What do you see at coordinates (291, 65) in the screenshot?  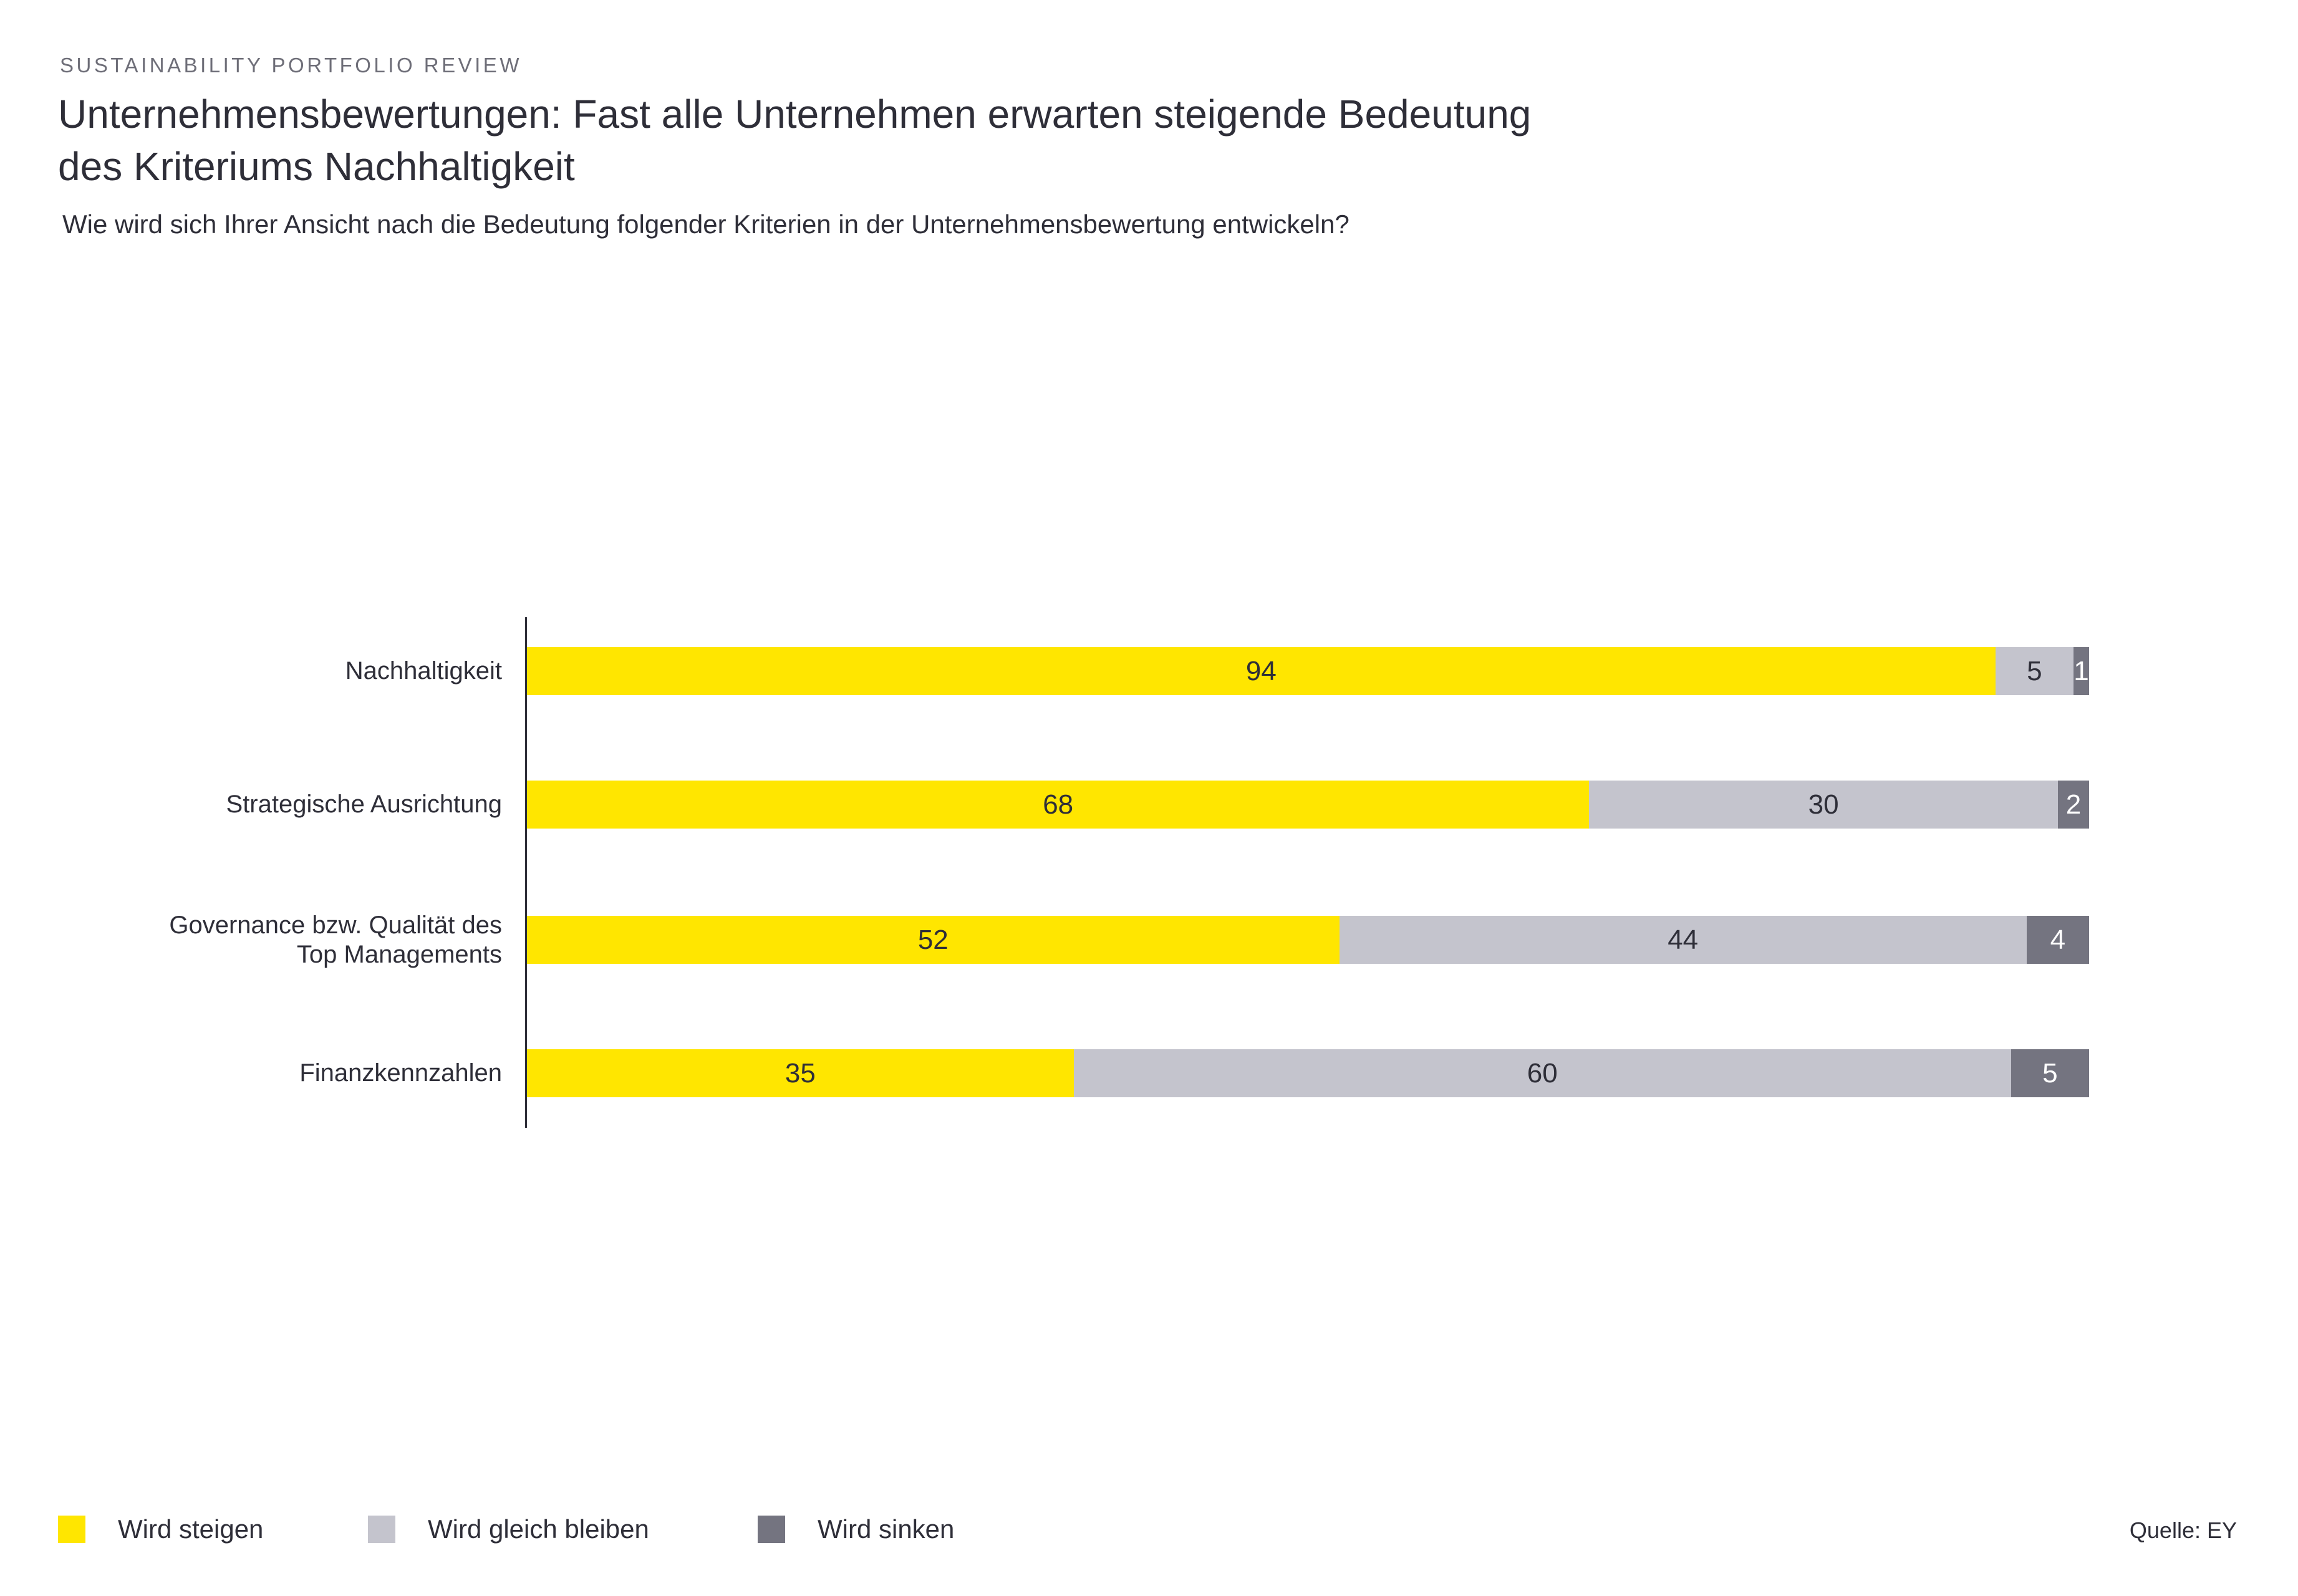 I see `eyebrow-label: SUSTAINABILITY PORTFOLIO REVIEW` at bounding box center [291, 65].